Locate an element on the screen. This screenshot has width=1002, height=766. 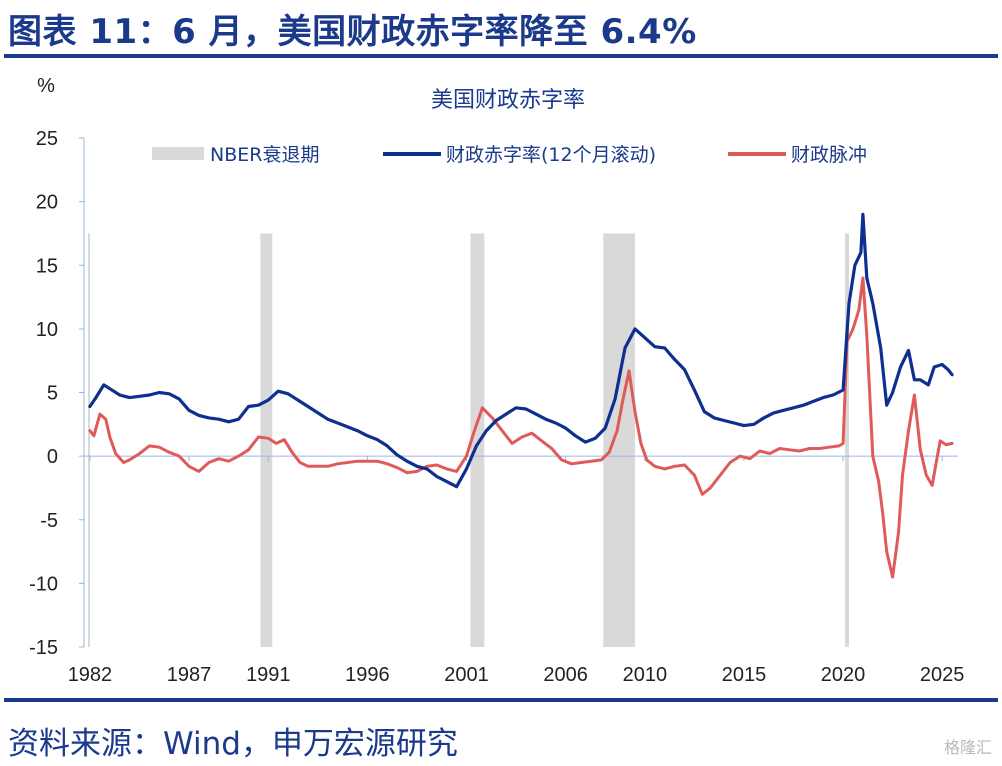
footer-rule is located at coordinates (501, 700).